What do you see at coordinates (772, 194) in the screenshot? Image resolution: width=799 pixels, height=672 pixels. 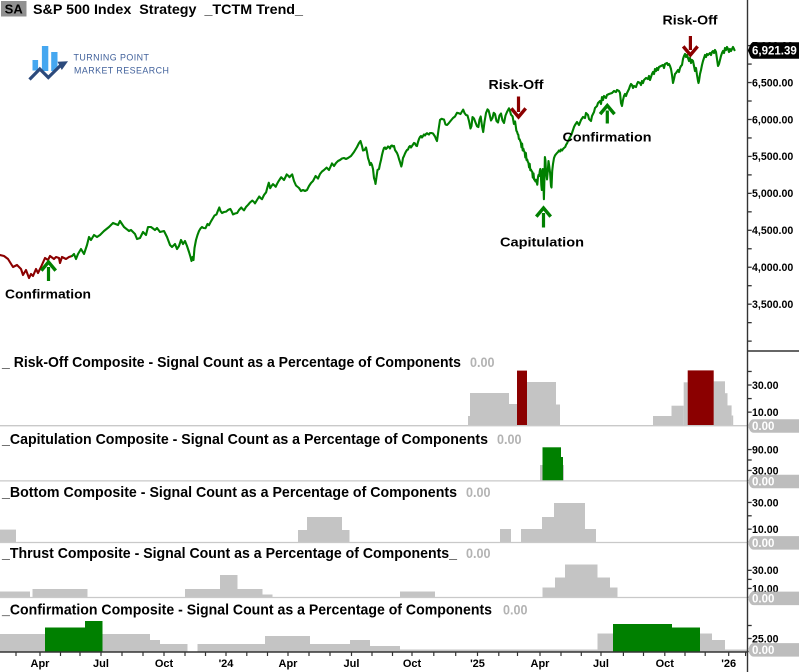 I see `svg-text: 5,000.00` at bounding box center [772, 194].